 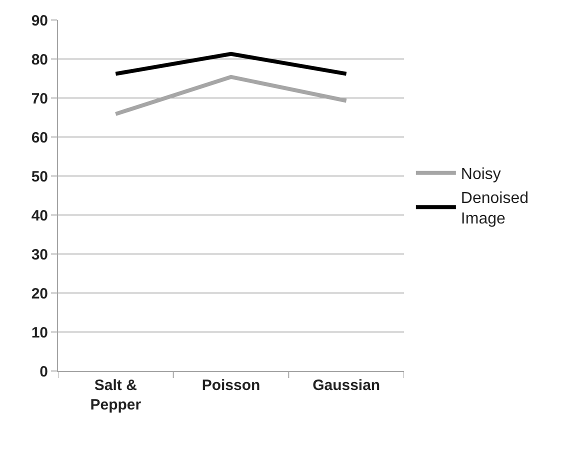 I want to click on x-tick-label: Poisson, so click(x=231, y=385).